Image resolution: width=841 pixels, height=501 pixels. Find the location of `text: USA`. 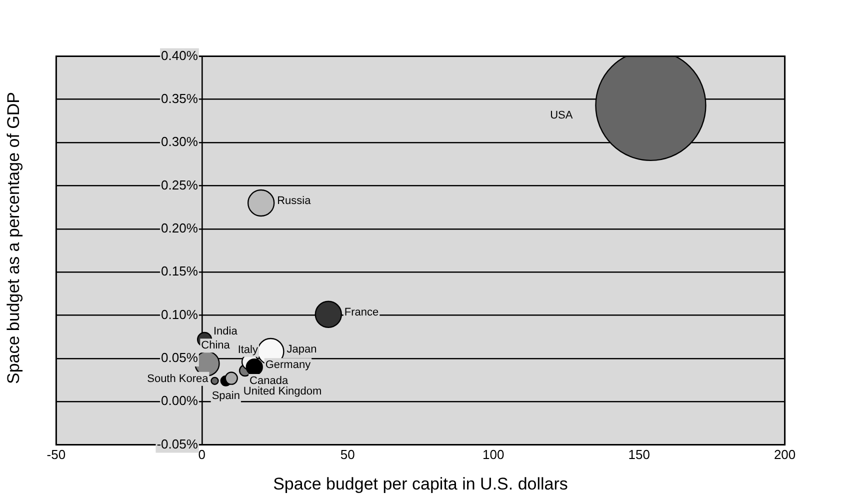

text: USA is located at coordinates (562, 115).